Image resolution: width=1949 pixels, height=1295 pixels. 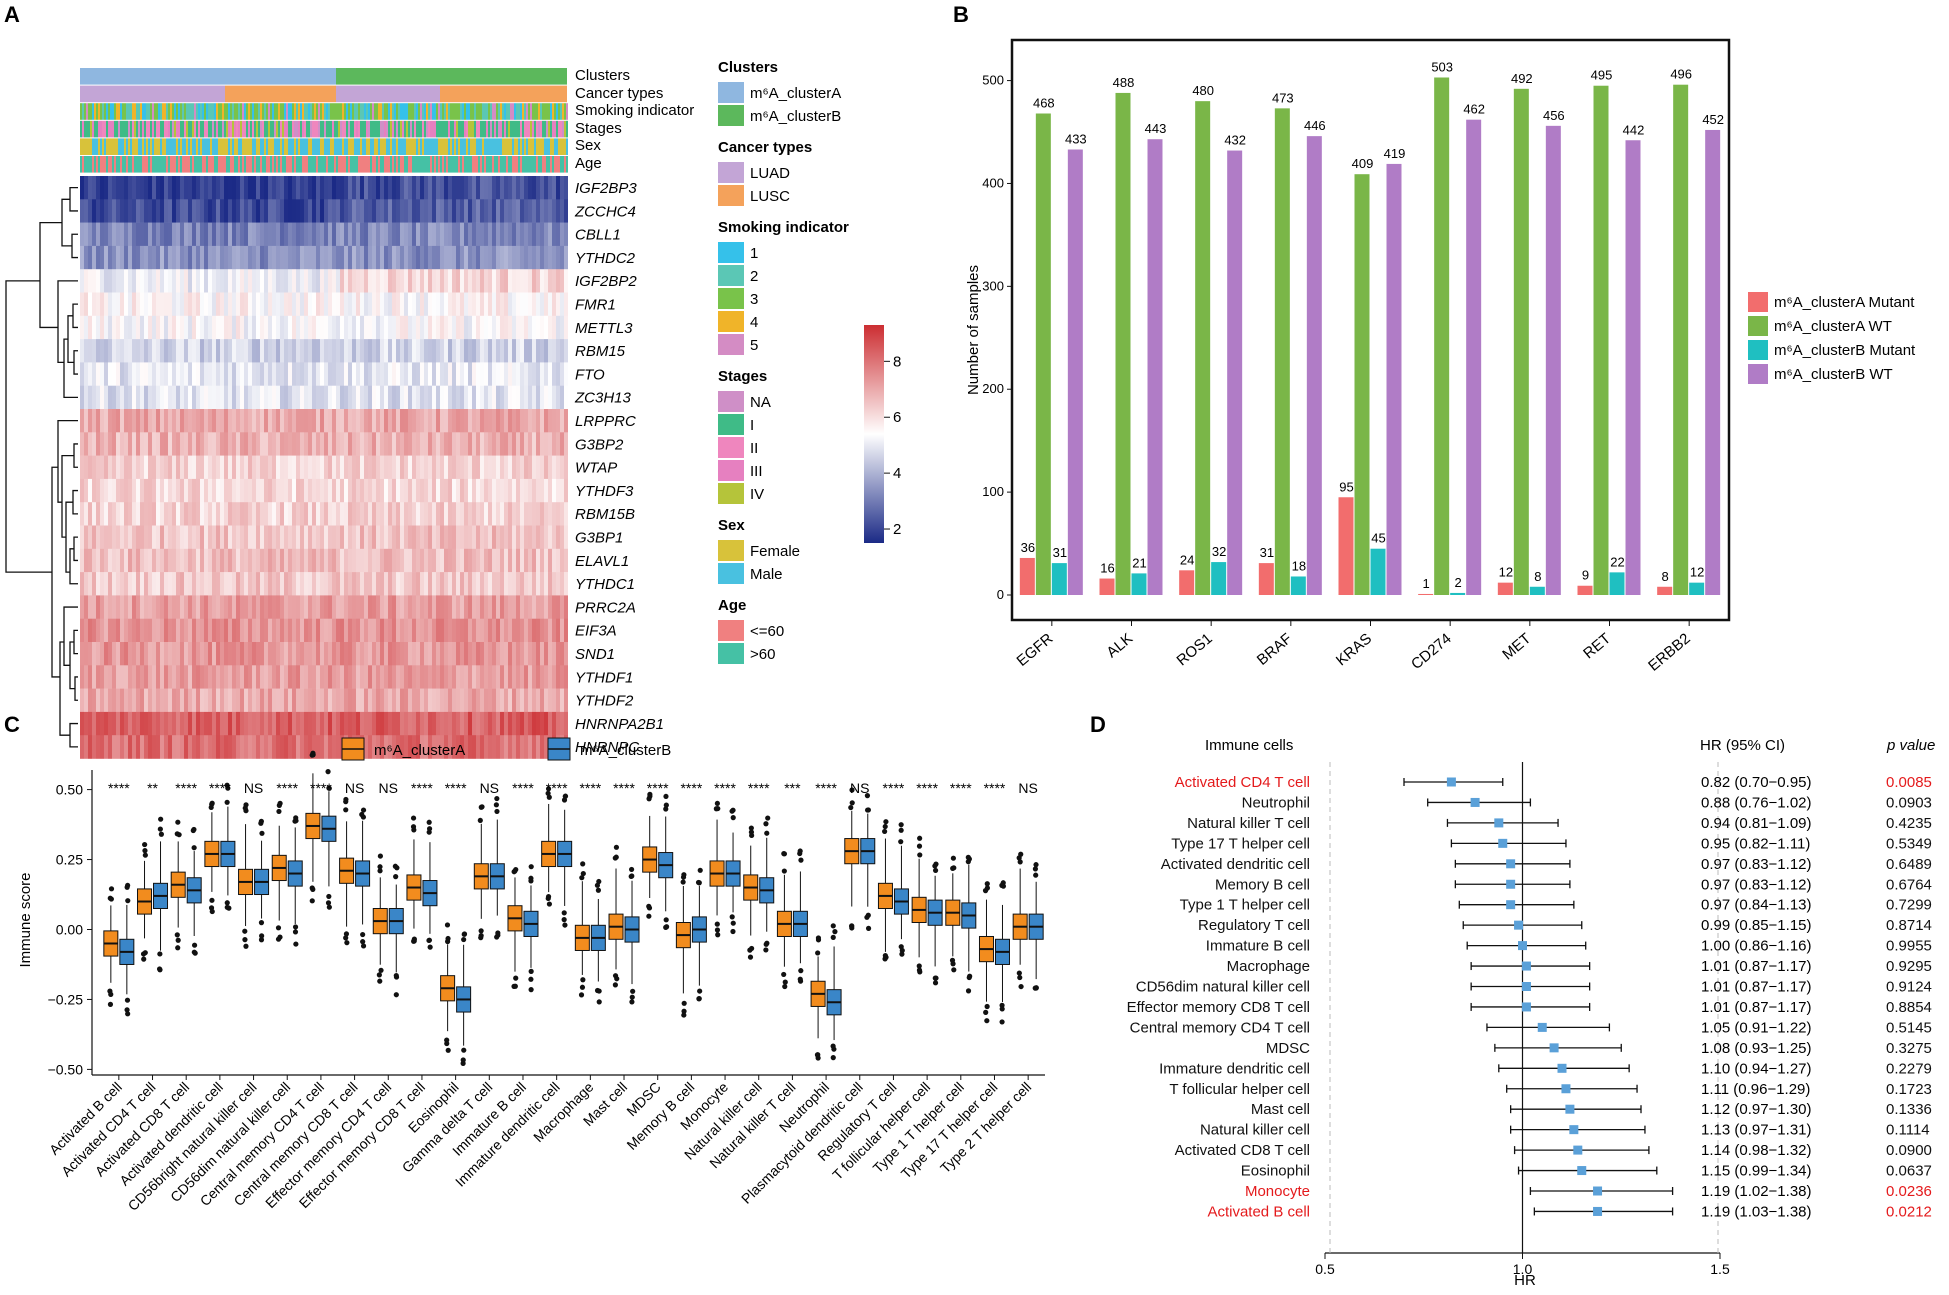 What do you see at coordinates (731, 275) in the screenshot?
I see `legend-swatch` at bounding box center [731, 275].